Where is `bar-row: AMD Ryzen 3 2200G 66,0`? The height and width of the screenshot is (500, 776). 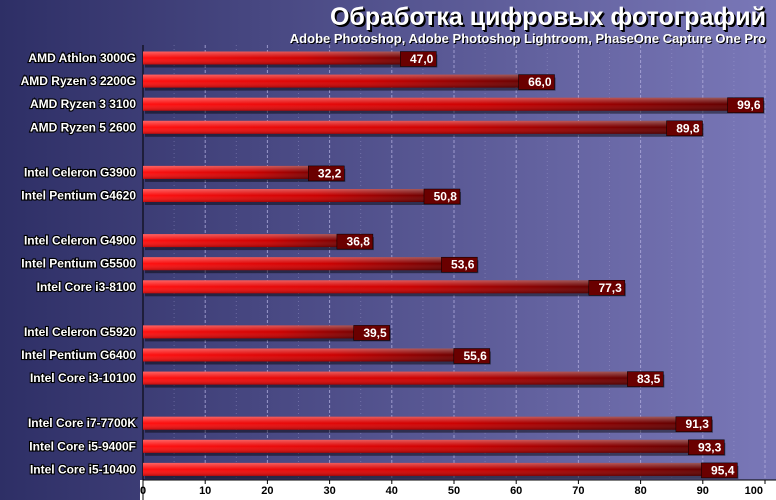 bar-row: AMD Ryzen 3 2200G 66,0 is located at coordinates (288, 82).